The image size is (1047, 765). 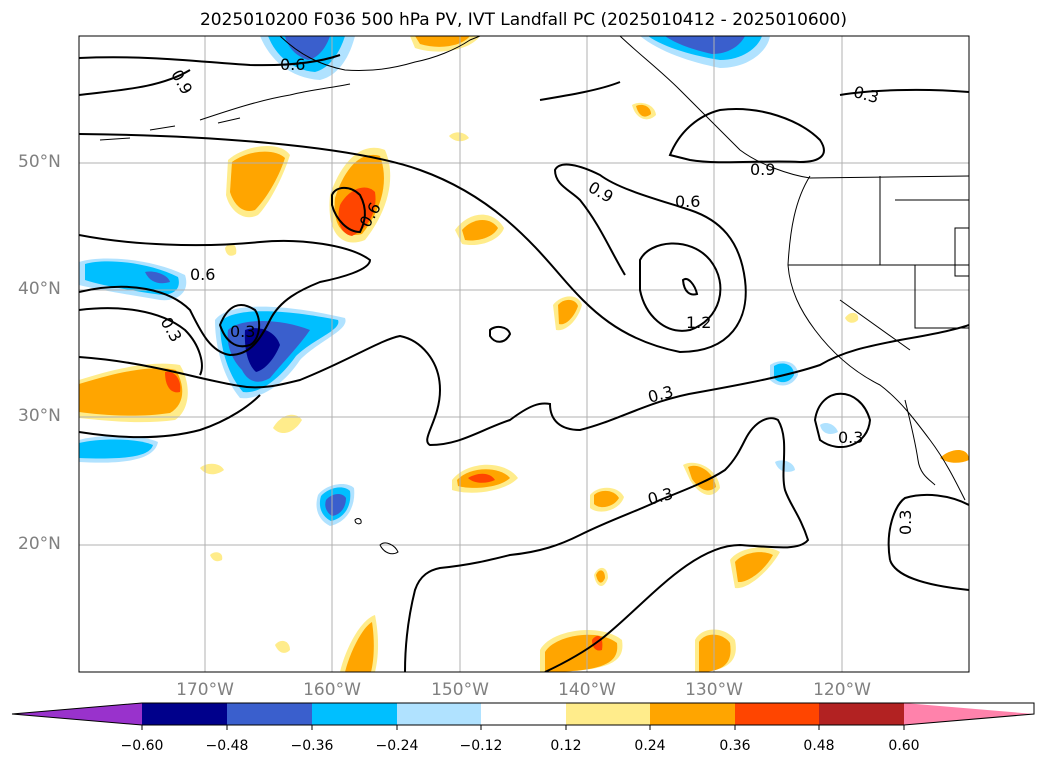 What do you see at coordinates (397, 746) in the screenshot?
I see `colorbar-tick-label: −0.24` at bounding box center [397, 746].